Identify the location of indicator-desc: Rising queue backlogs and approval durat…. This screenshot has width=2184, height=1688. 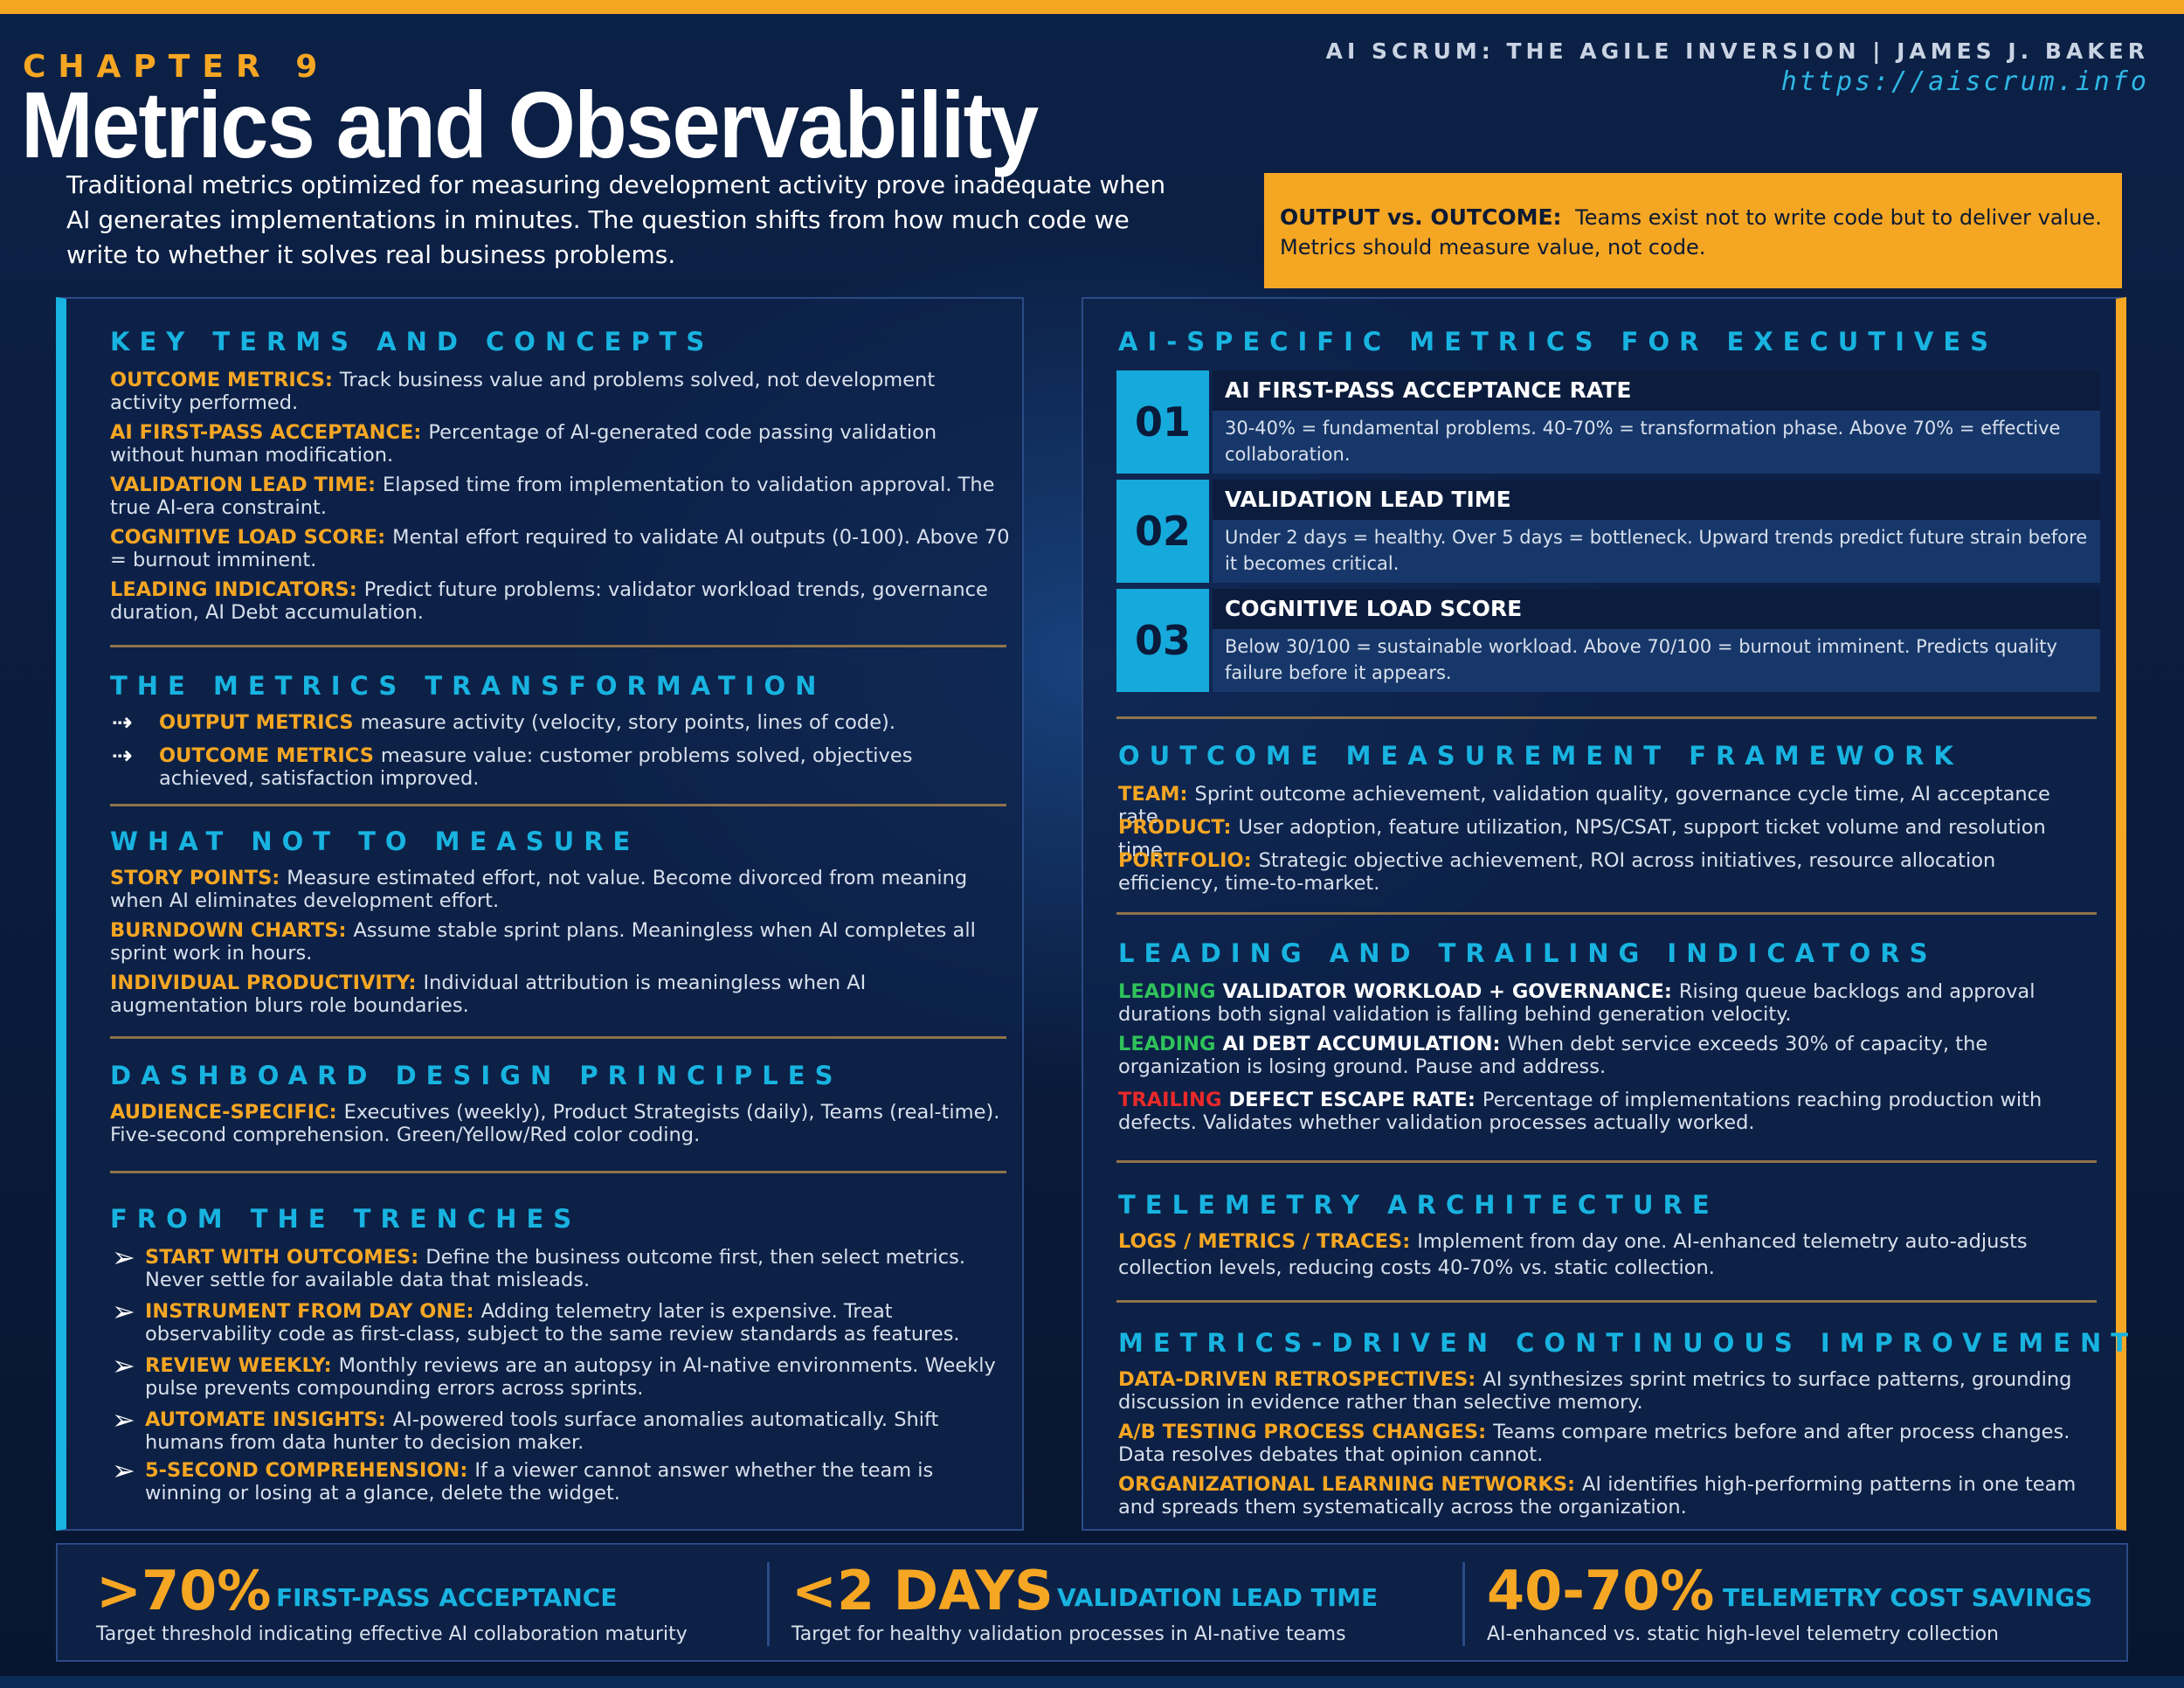
(1576, 1003).